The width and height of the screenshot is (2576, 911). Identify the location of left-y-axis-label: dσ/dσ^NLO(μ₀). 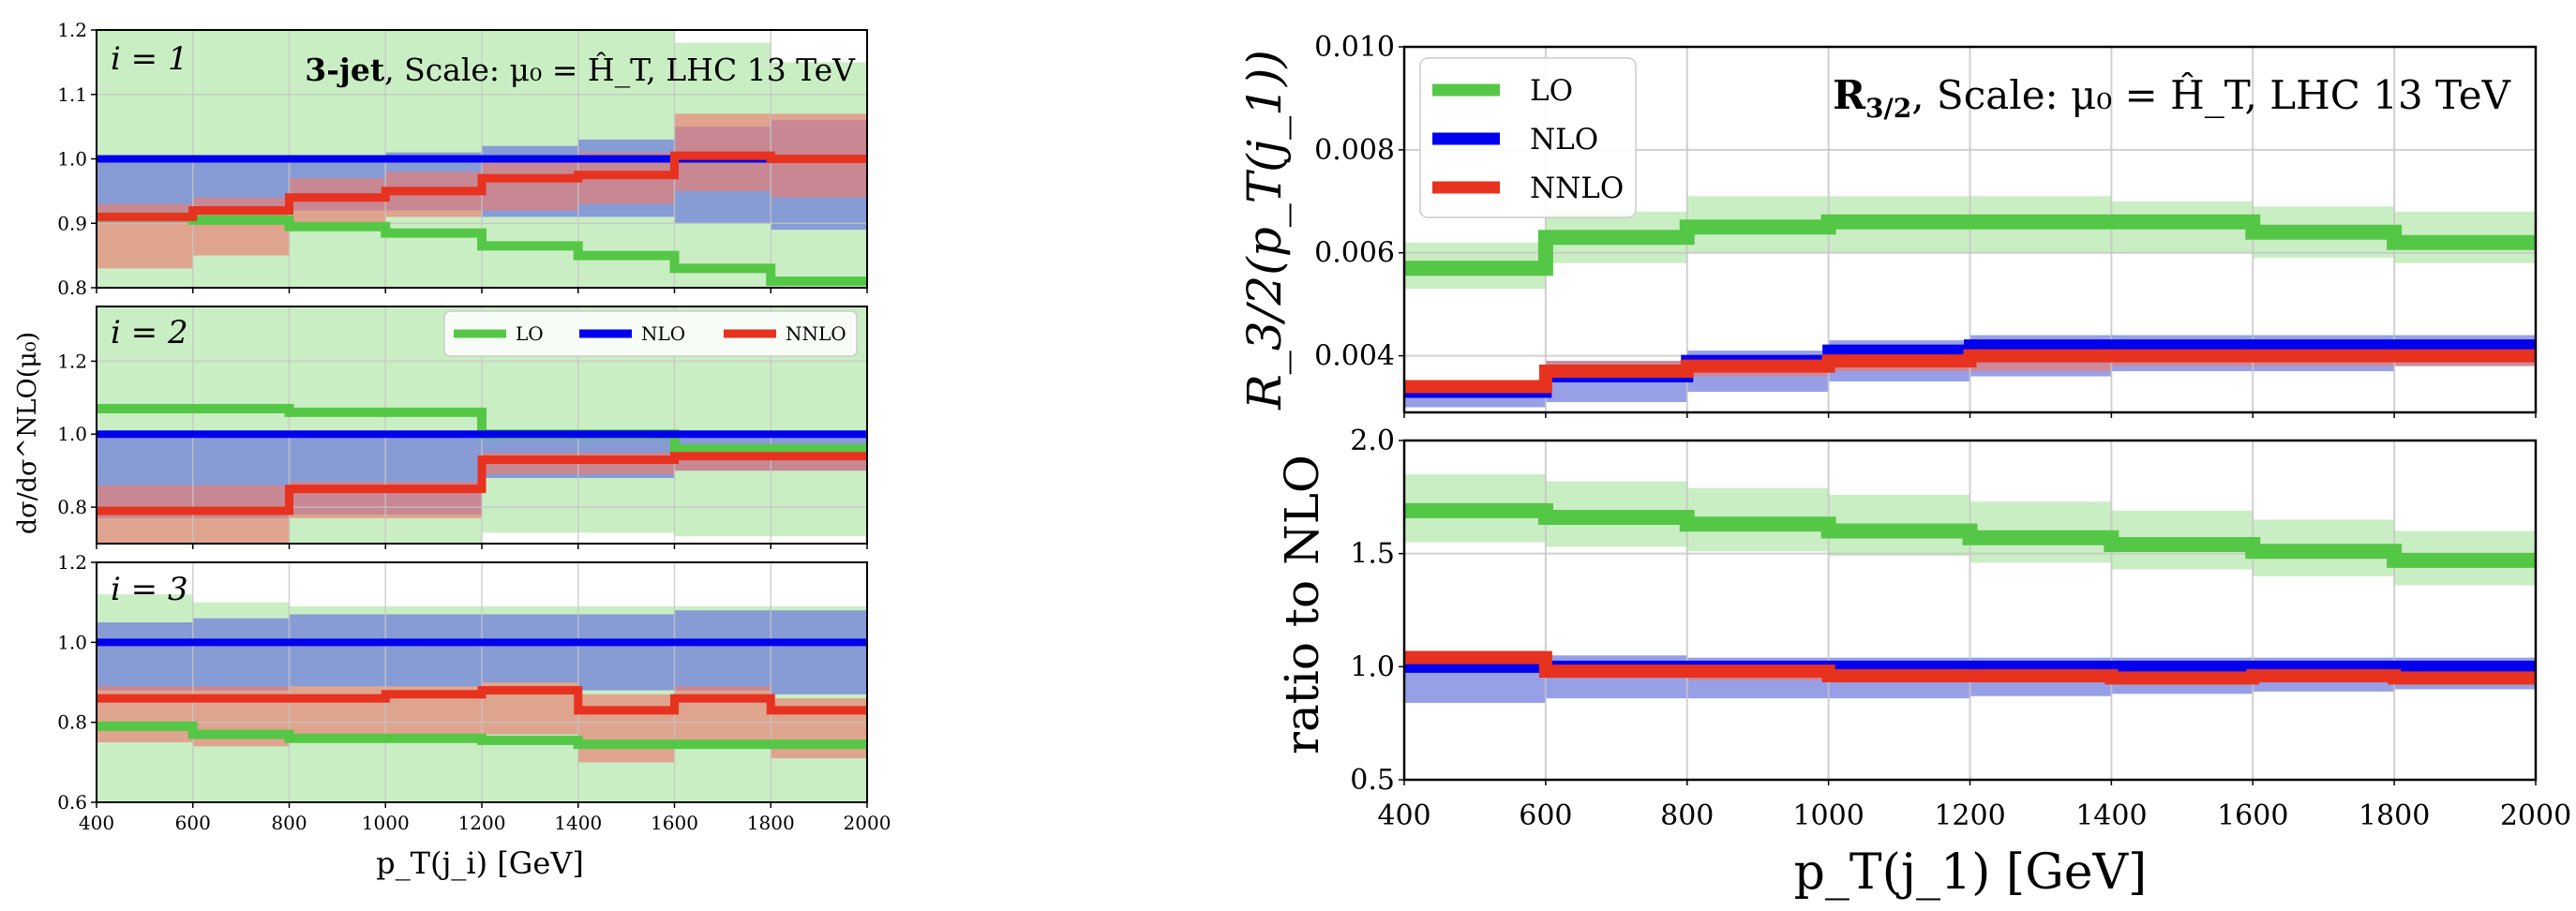
(27, 433).